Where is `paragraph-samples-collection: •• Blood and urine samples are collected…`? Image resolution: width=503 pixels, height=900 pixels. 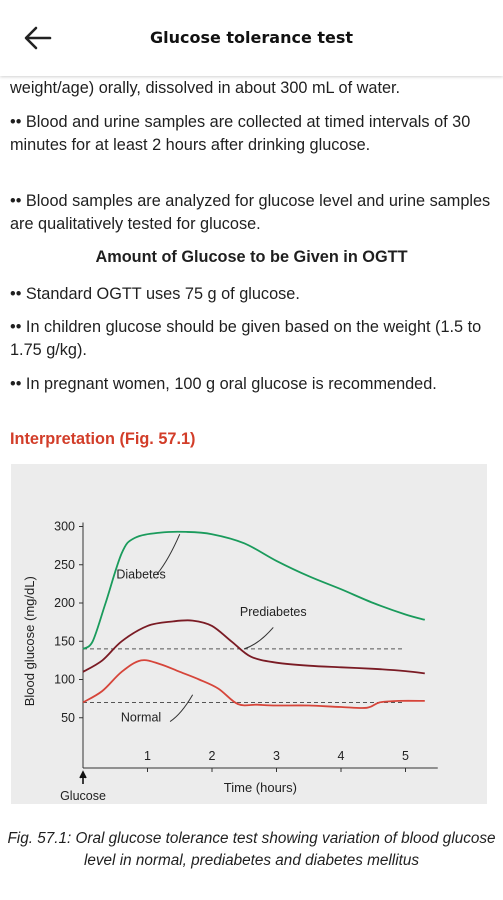 paragraph-samples-collection: •• Blood and urine samples are collected… is located at coordinates (240, 133).